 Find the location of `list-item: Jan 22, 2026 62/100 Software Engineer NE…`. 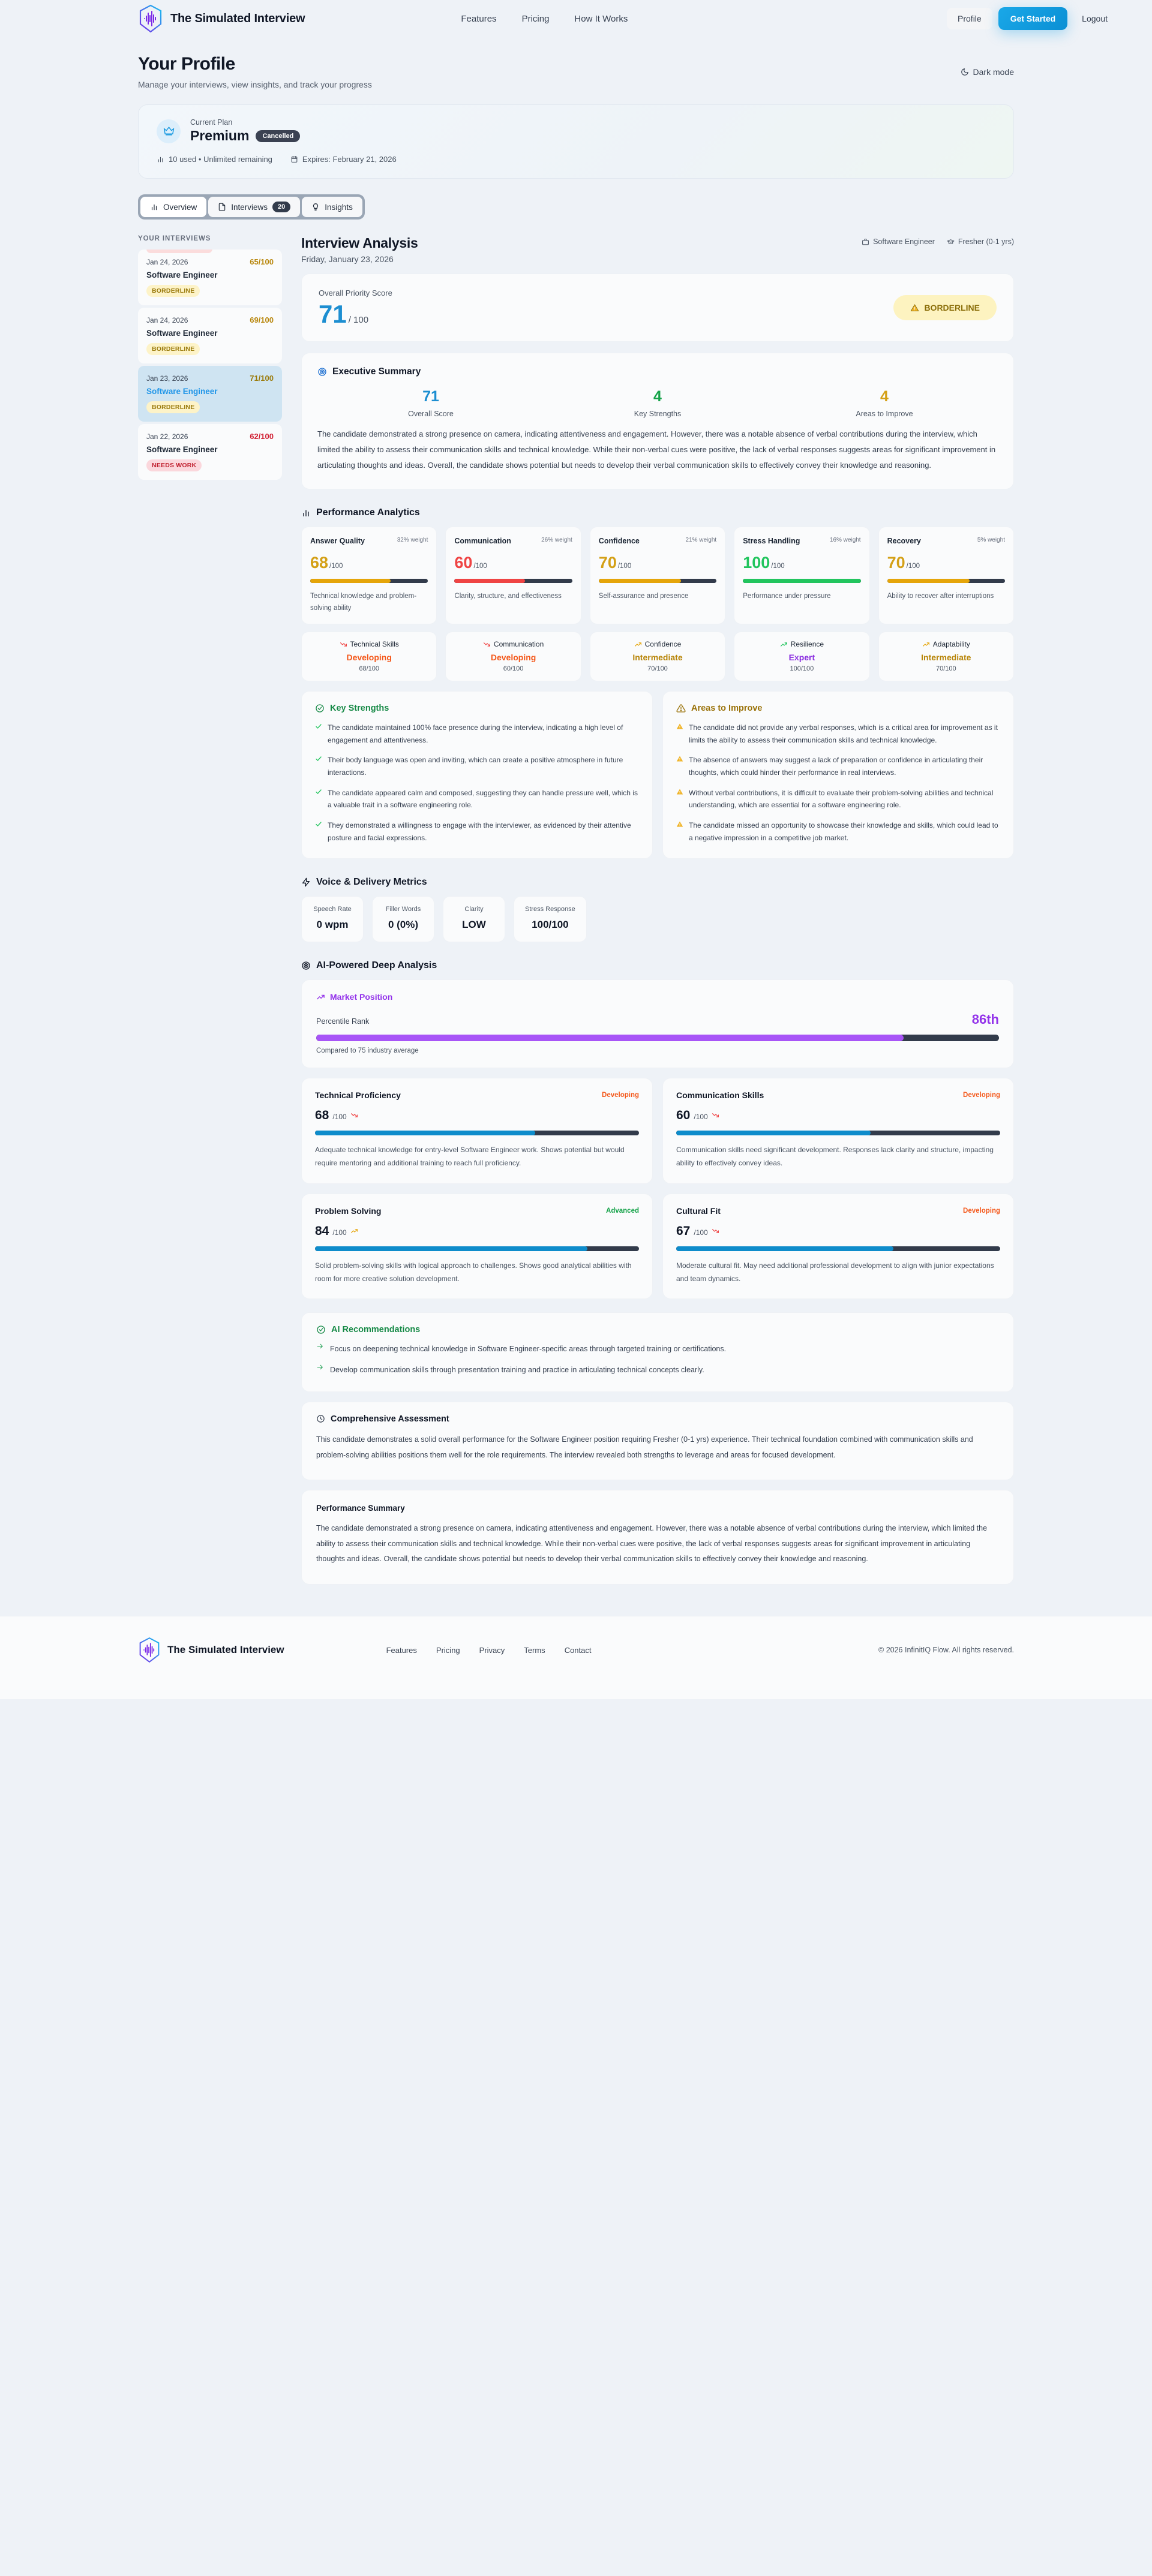

list-item: Jan 22, 2026 62/100 Software Engineer NE… is located at coordinates (210, 452).